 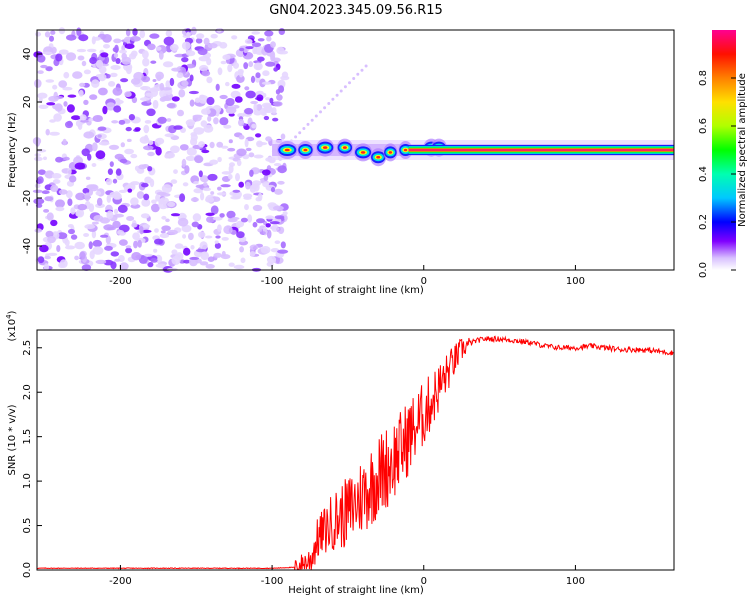 I want to click on y-tick-label: 2.0, so click(x=27, y=392).